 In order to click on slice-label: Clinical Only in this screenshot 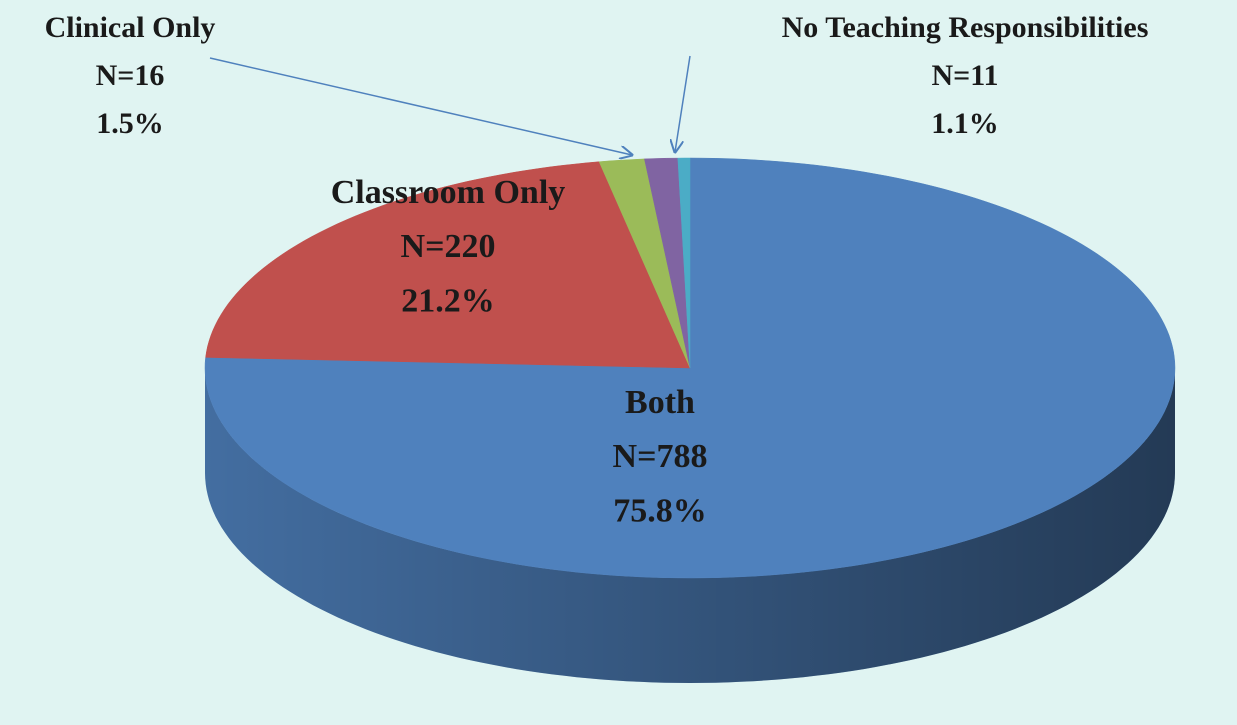, I will do `click(130, 27)`.